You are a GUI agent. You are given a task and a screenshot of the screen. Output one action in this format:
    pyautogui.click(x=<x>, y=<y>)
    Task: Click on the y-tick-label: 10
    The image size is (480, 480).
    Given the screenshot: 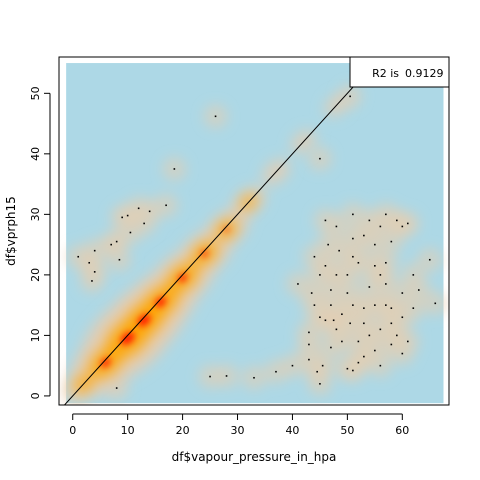 What is the action you would take?
    pyautogui.click(x=35, y=335)
    